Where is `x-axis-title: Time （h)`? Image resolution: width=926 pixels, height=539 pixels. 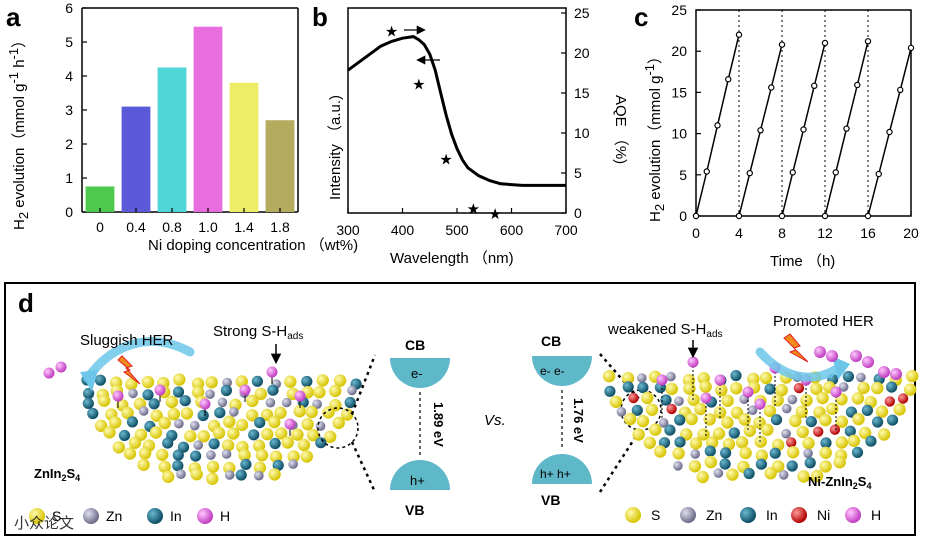
x-axis-title: Time （h) is located at coordinates (802, 261).